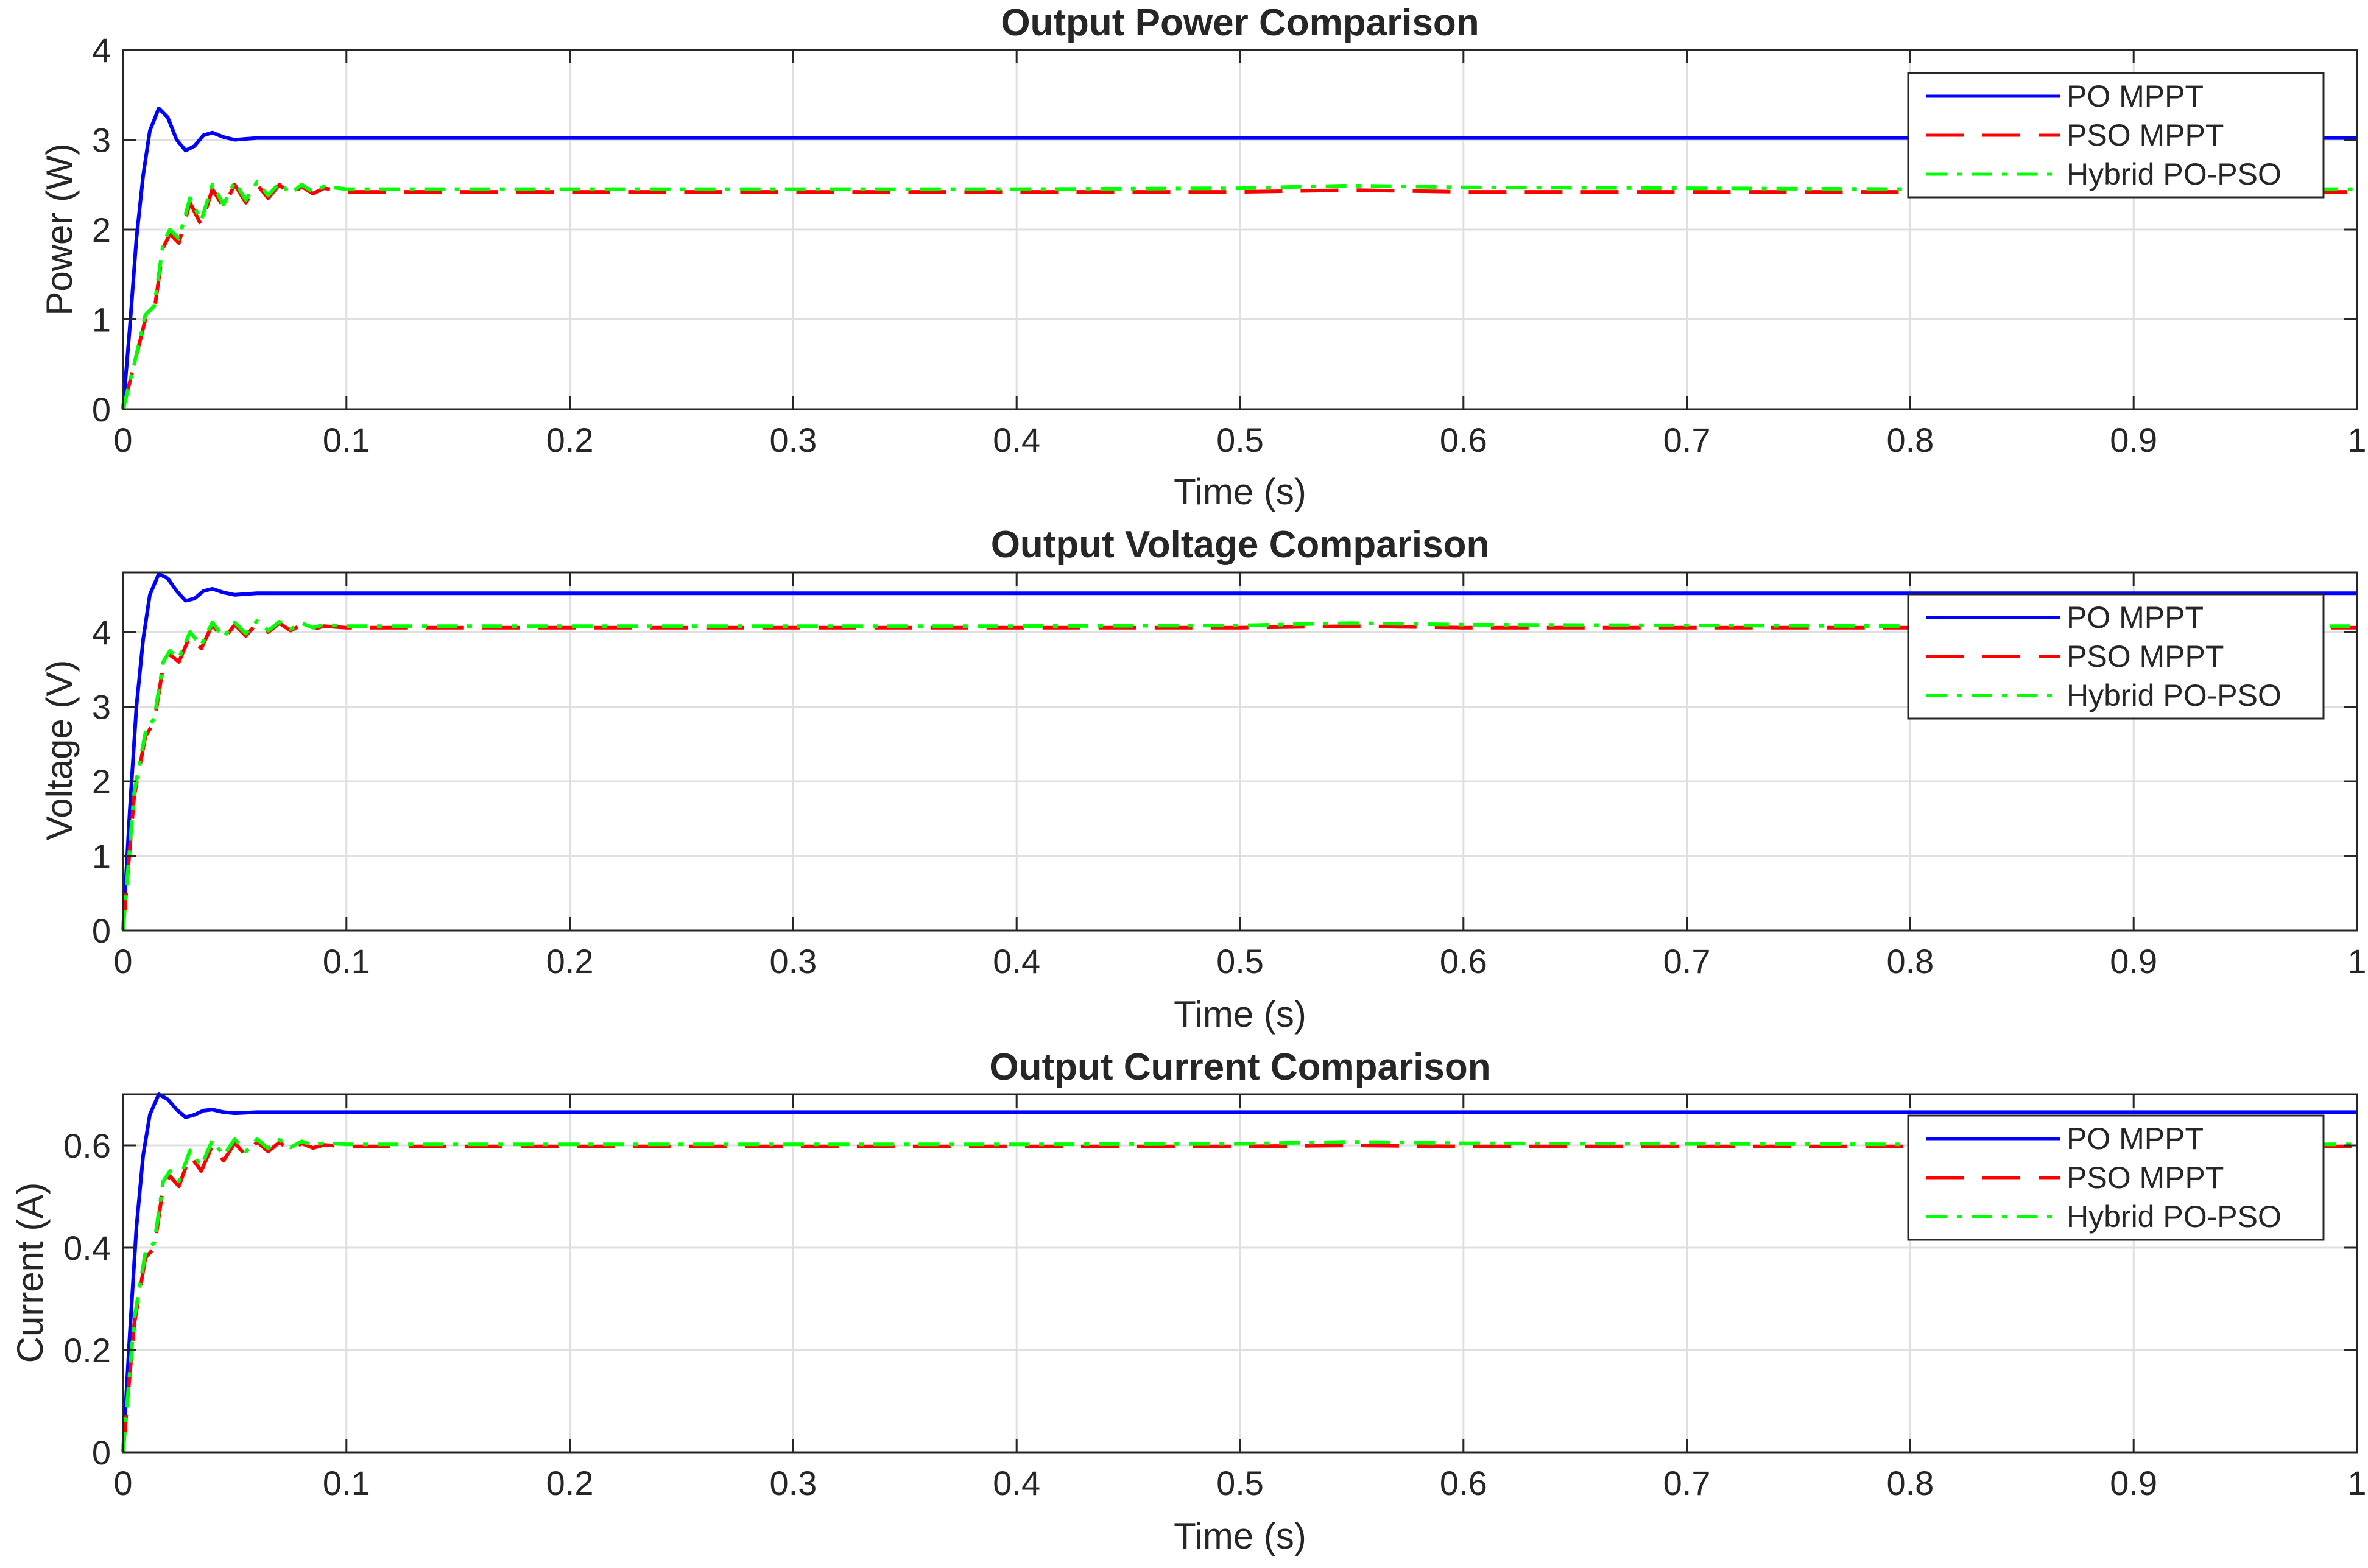  What do you see at coordinates (59, 751) in the screenshot?
I see `y-axis-label: Voltage (V)` at bounding box center [59, 751].